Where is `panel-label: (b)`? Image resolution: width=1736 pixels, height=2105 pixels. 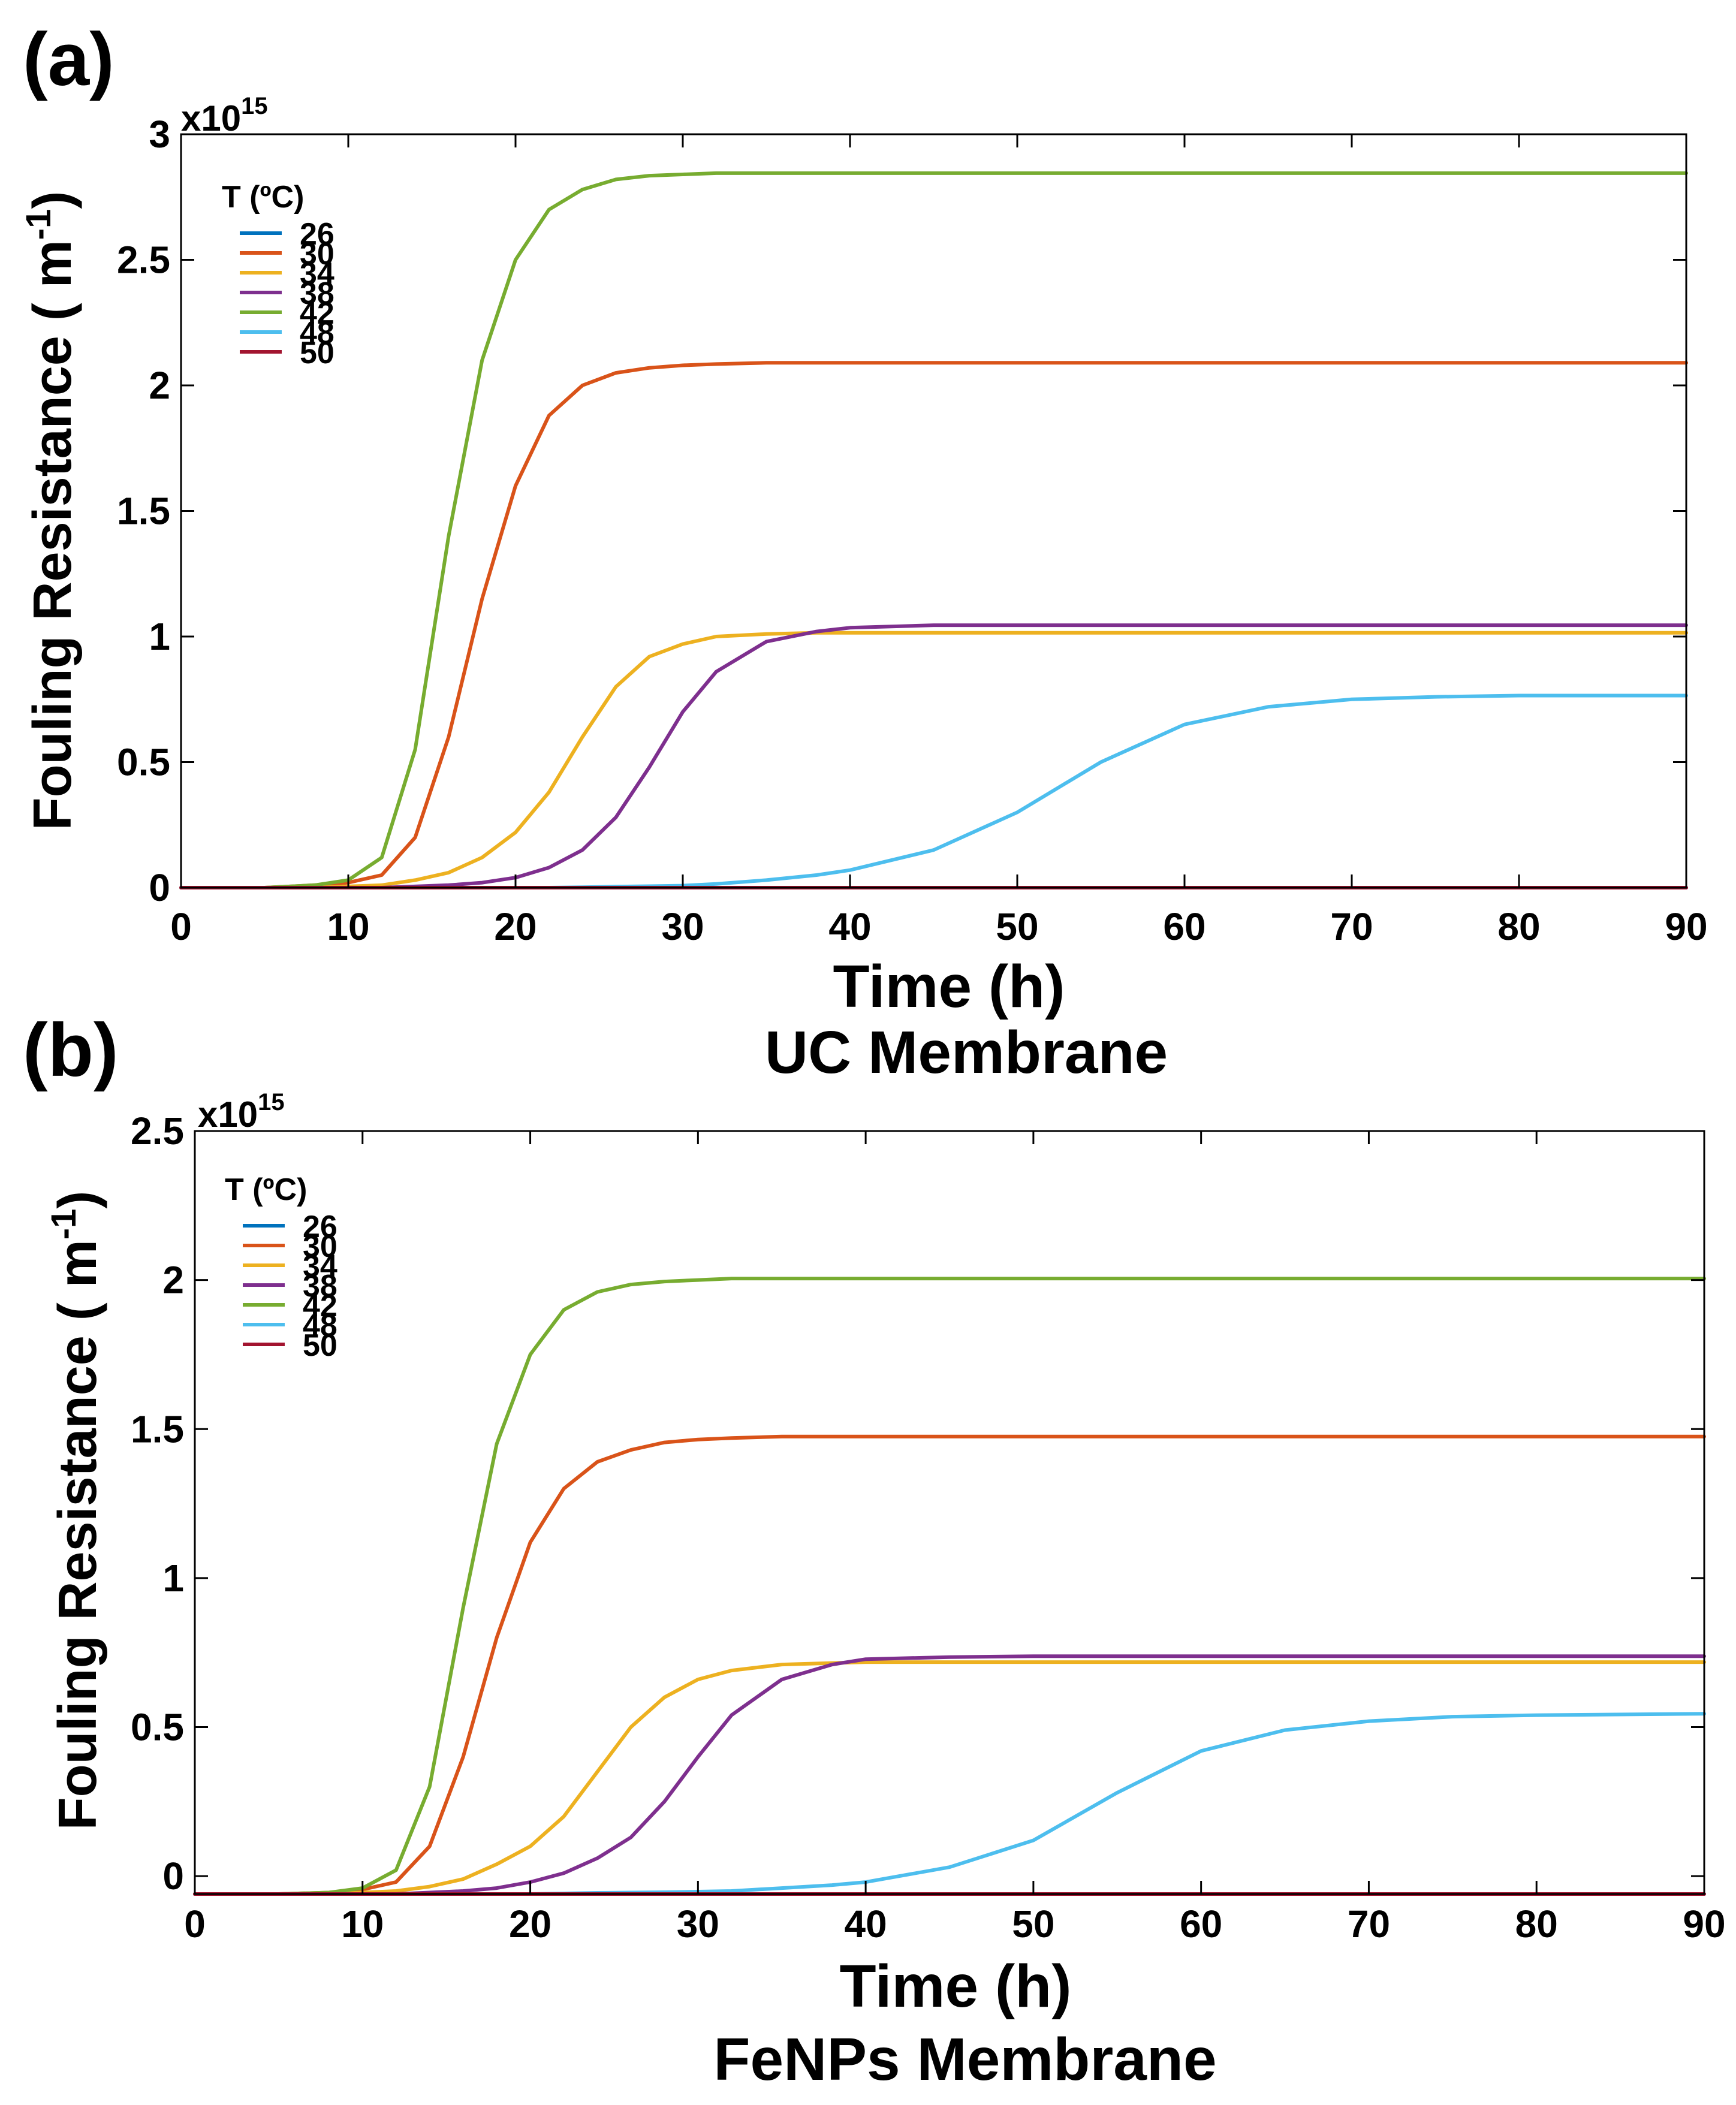 panel-label: (b) is located at coordinates (71, 1050).